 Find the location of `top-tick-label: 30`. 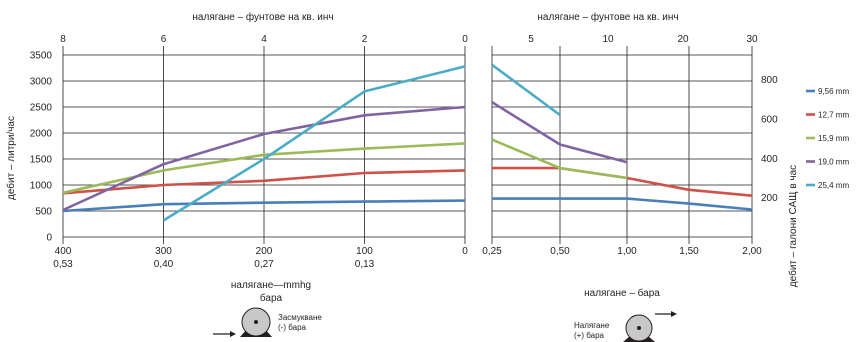

top-tick-label: 30 is located at coordinates (752, 39).